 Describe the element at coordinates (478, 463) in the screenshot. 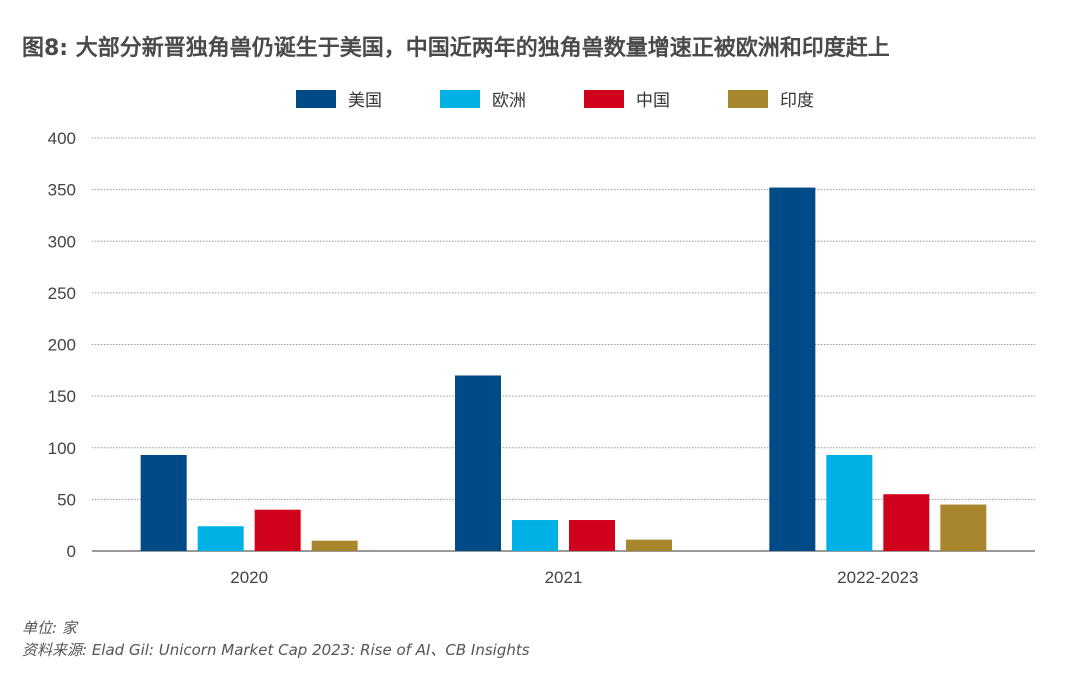

I see `bar-2021-美国` at that location.